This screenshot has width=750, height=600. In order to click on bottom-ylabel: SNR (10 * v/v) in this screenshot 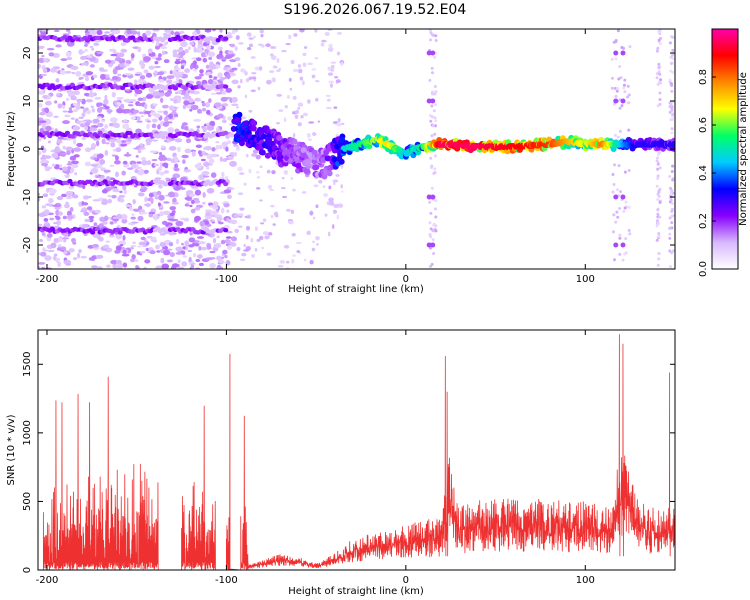, I will do `click(11, 449)`.